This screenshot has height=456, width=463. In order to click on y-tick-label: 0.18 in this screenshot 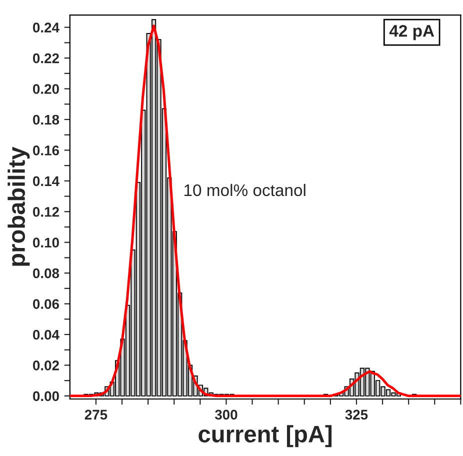, I will do `click(46, 119)`.